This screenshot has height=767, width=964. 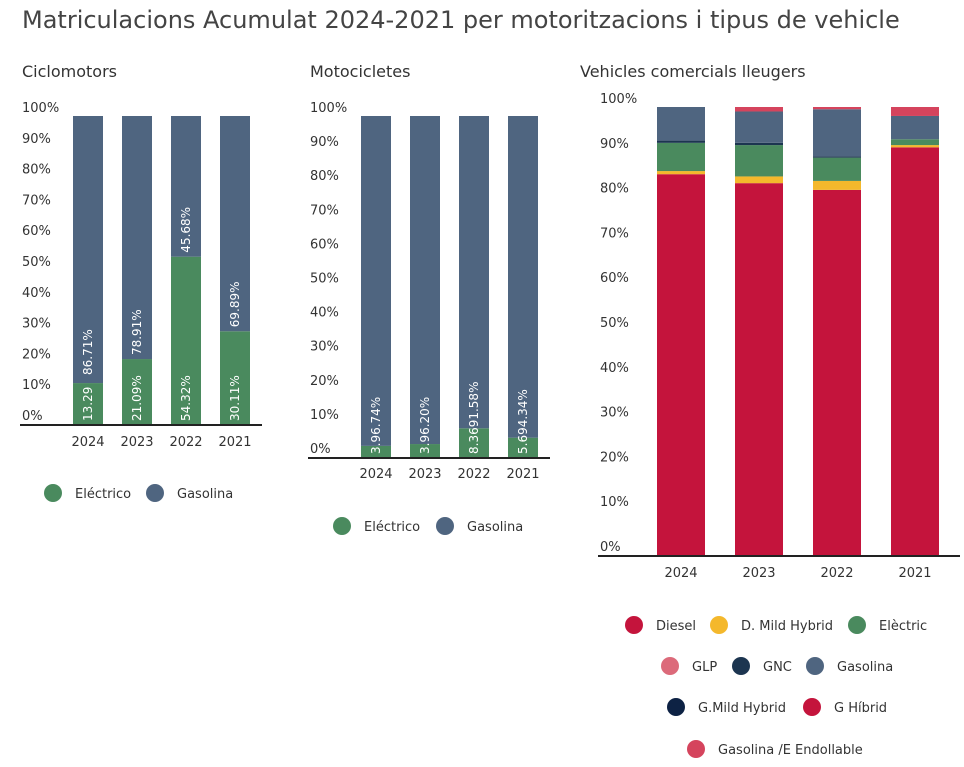 I want to click on panel-title: Ciclomotors, so click(x=69, y=71).